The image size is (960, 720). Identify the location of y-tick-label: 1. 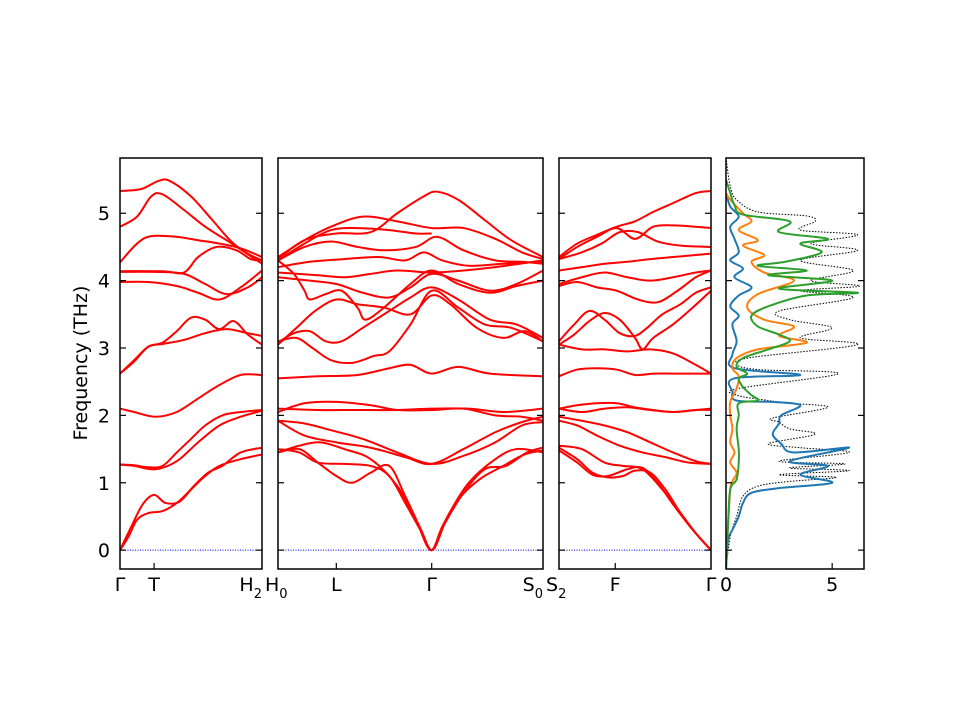
(104, 484).